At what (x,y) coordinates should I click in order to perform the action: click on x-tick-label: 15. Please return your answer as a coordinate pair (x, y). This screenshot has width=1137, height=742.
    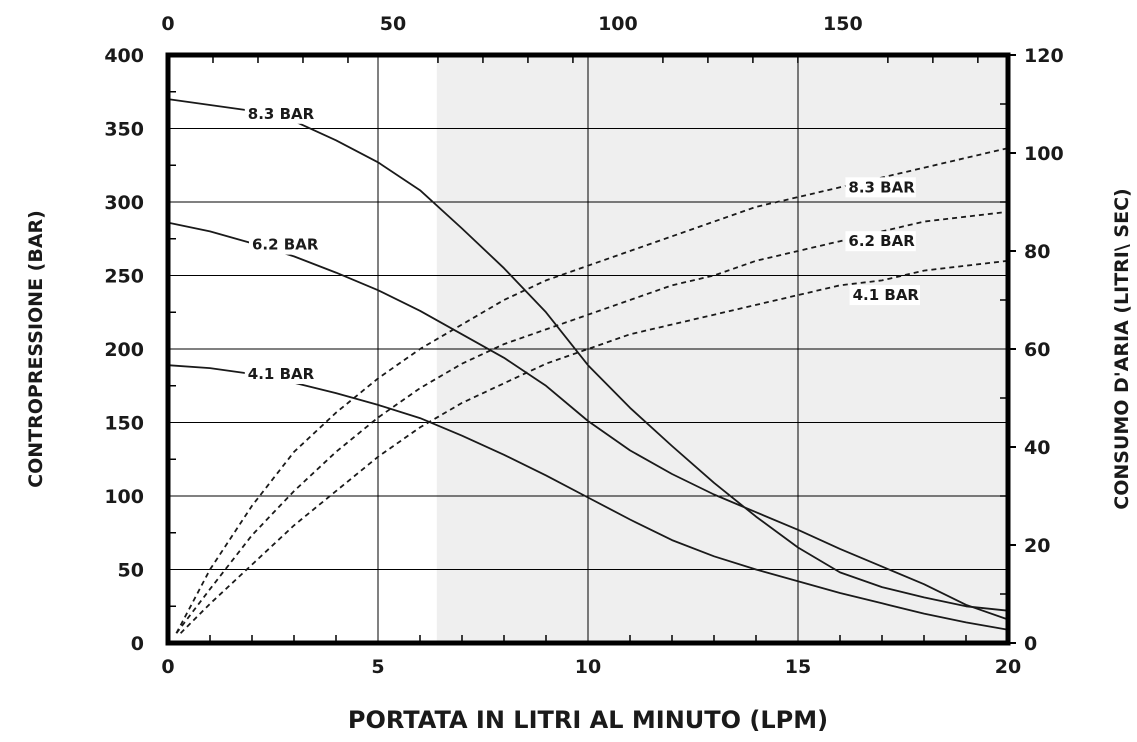
    Looking at the image, I should click on (798, 667).